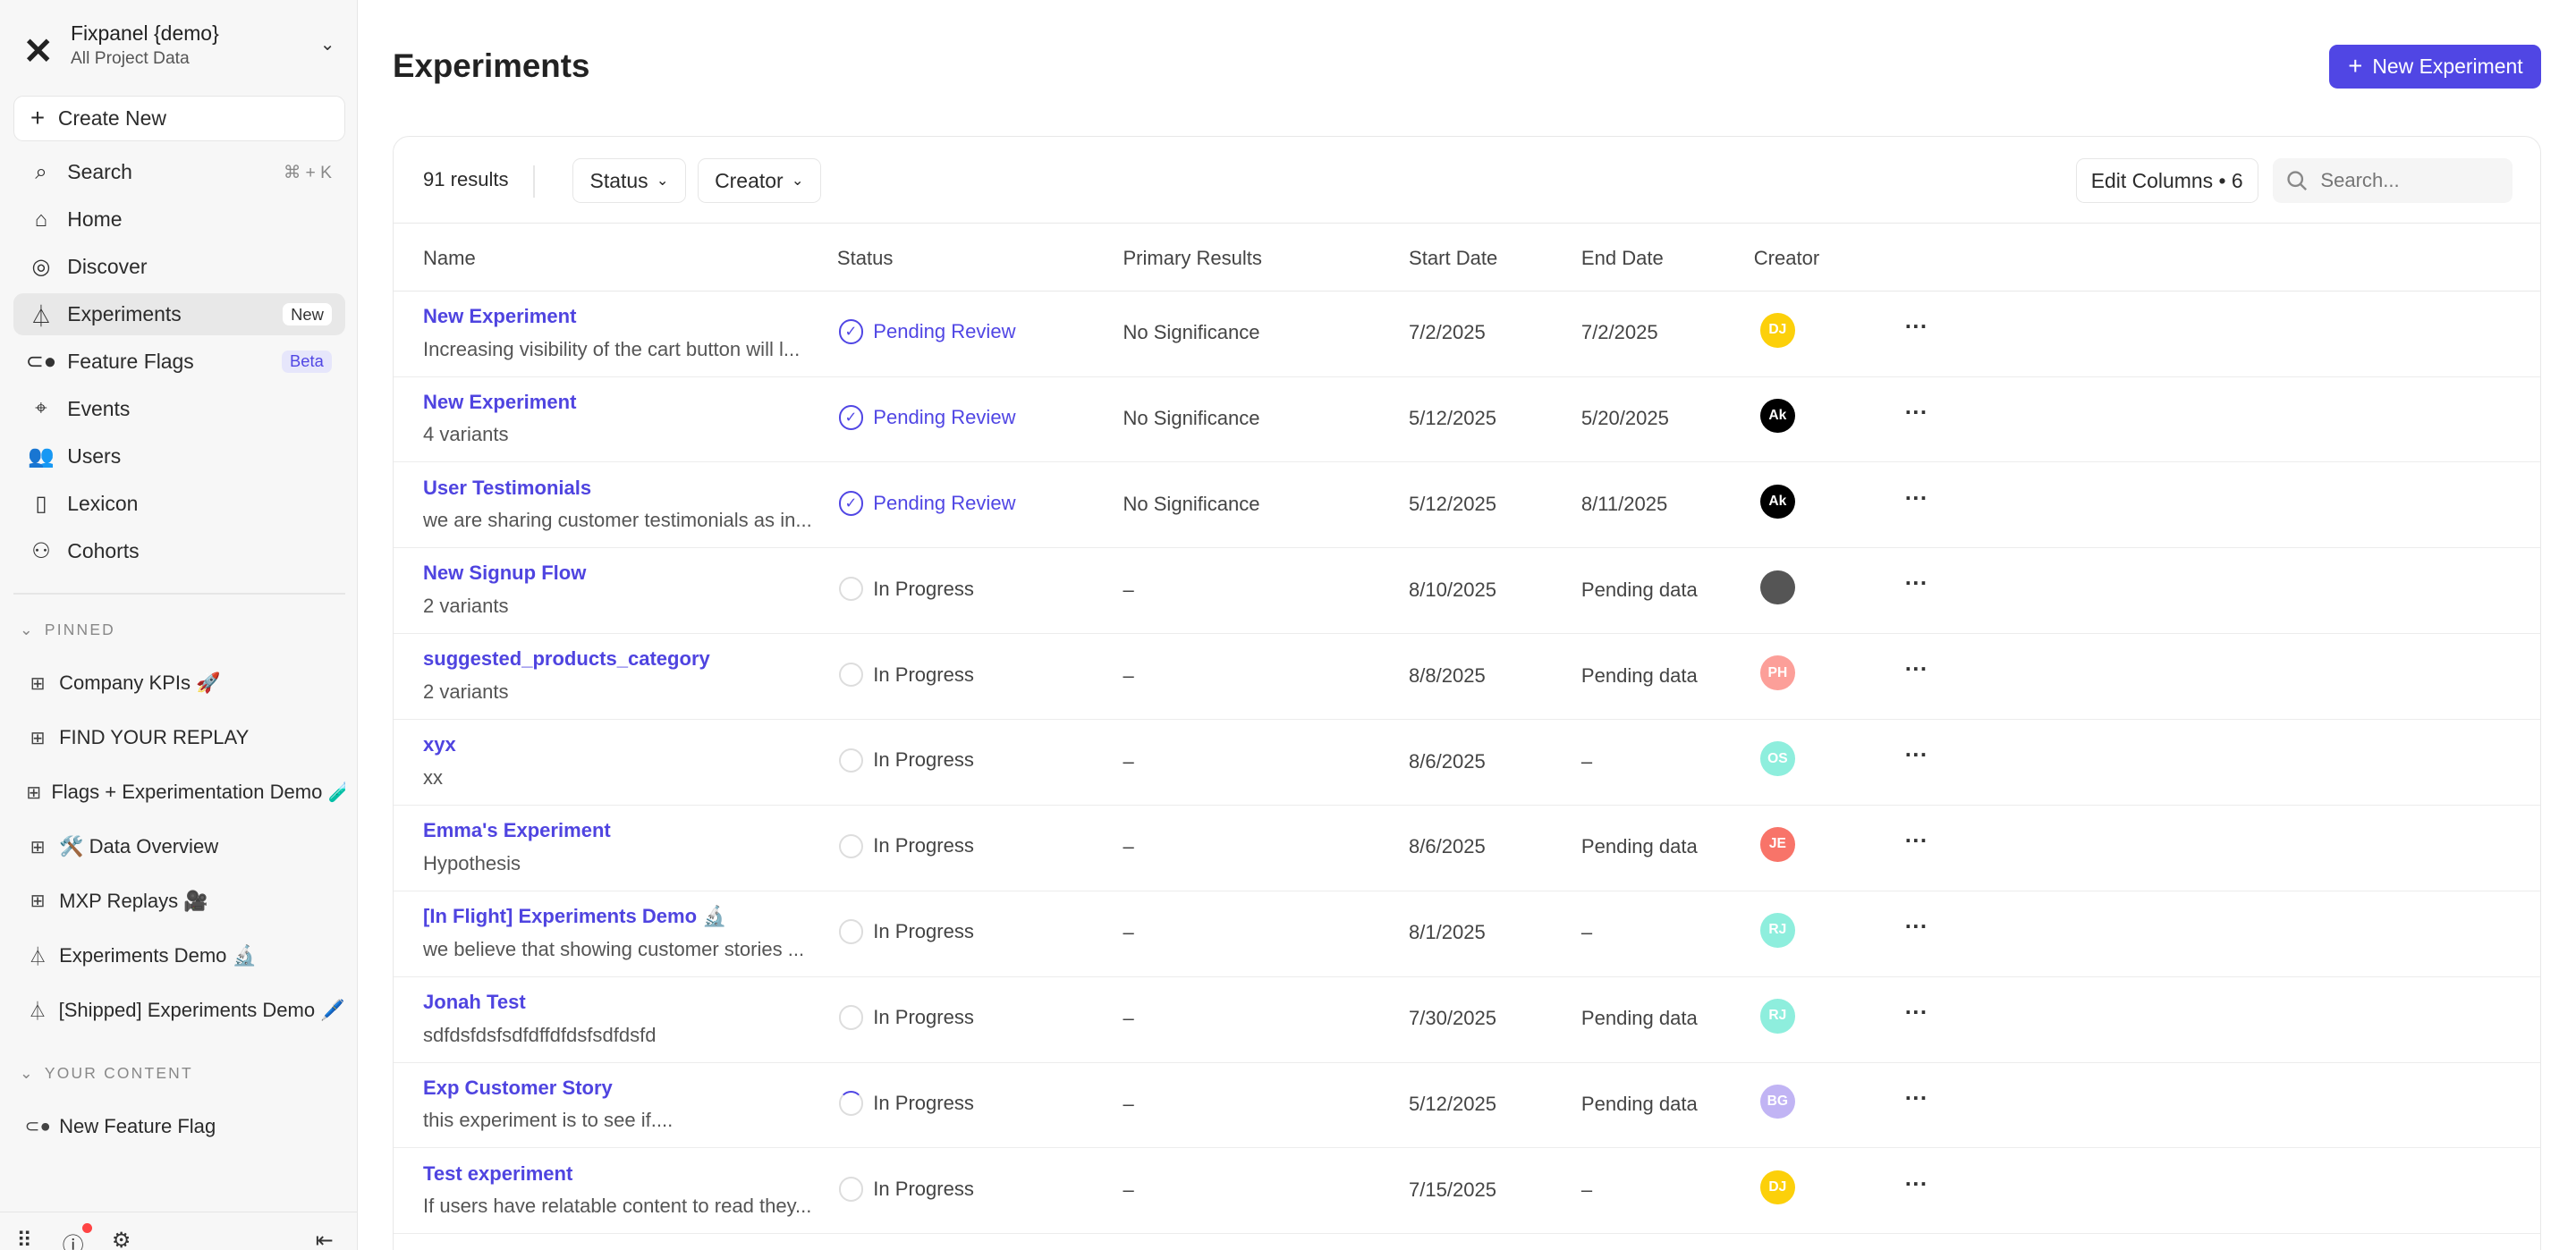 Image resolution: width=2576 pixels, height=1250 pixels. I want to click on experiment-name-link: New Signup Flow, so click(505, 573).